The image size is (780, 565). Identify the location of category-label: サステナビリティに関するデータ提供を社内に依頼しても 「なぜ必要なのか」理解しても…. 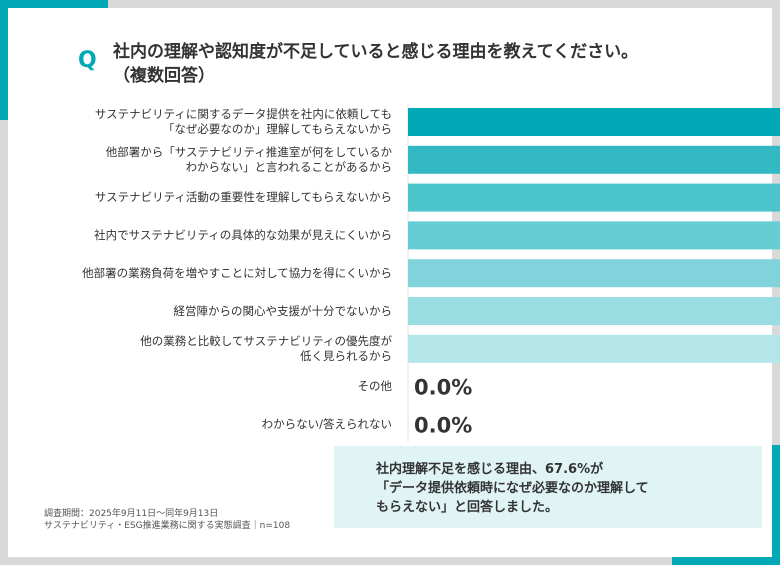
(243, 122).